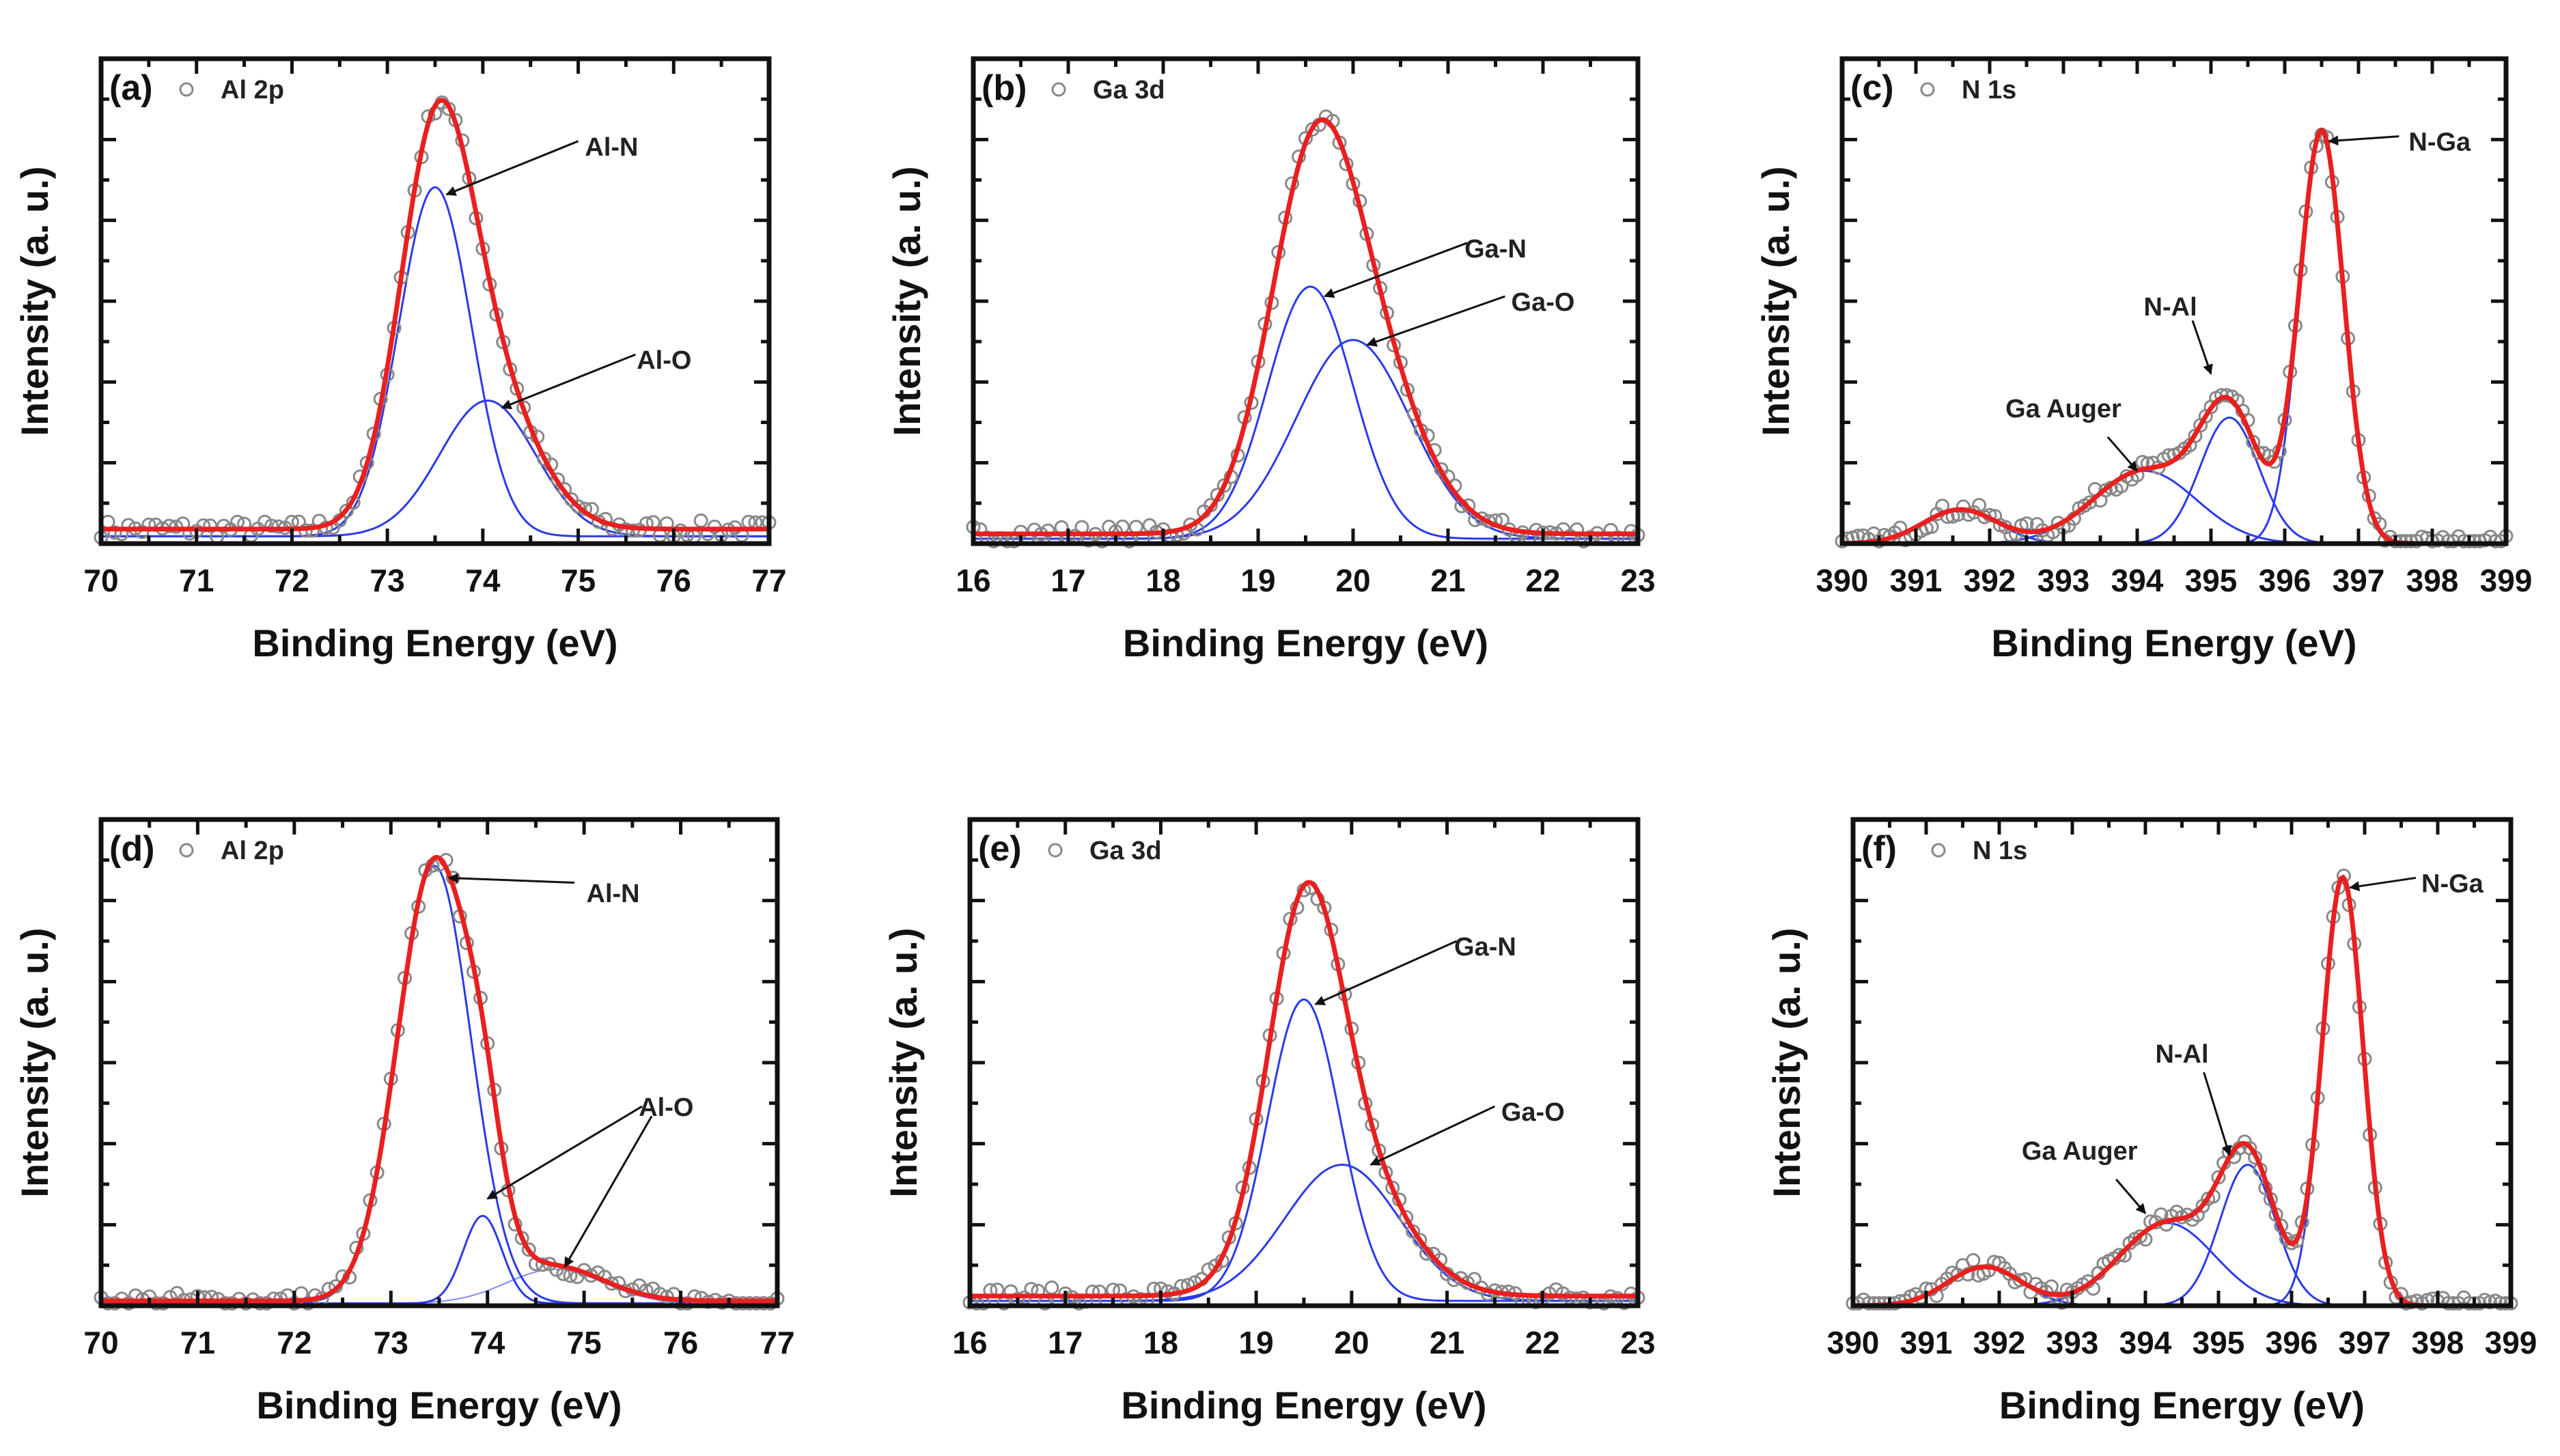 The height and width of the screenshot is (1456, 2560). What do you see at coordinates (2000, 851) in the screenshot?
I see `legend-label: N 1s` at bounding box center [2000, 851].